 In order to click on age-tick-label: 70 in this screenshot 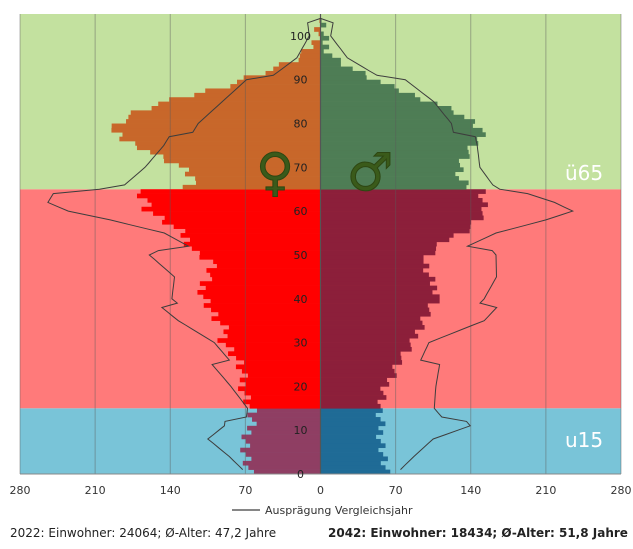, I will do `click(301, 167)`.